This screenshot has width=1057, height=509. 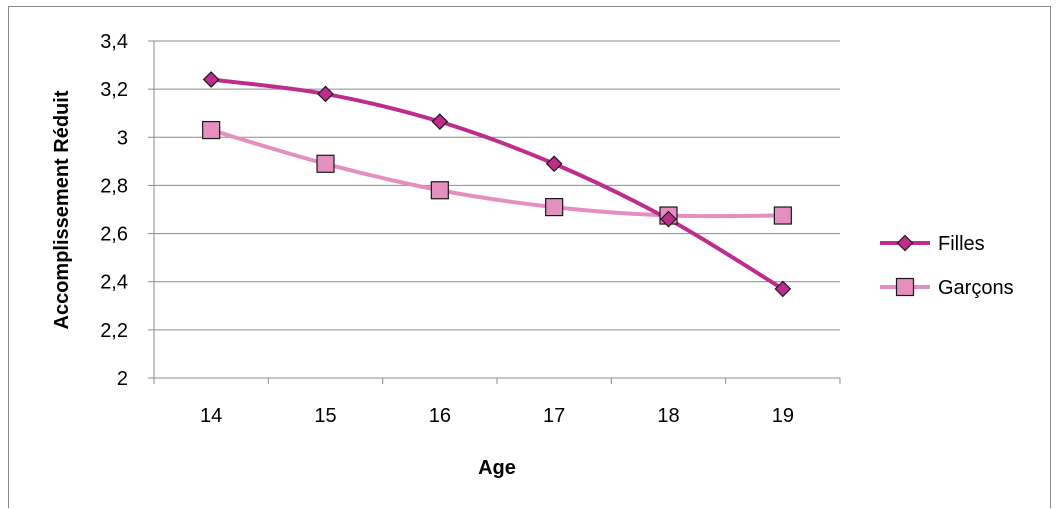 I want to click on x-tick-label: 14, so click(x=211, y=416).